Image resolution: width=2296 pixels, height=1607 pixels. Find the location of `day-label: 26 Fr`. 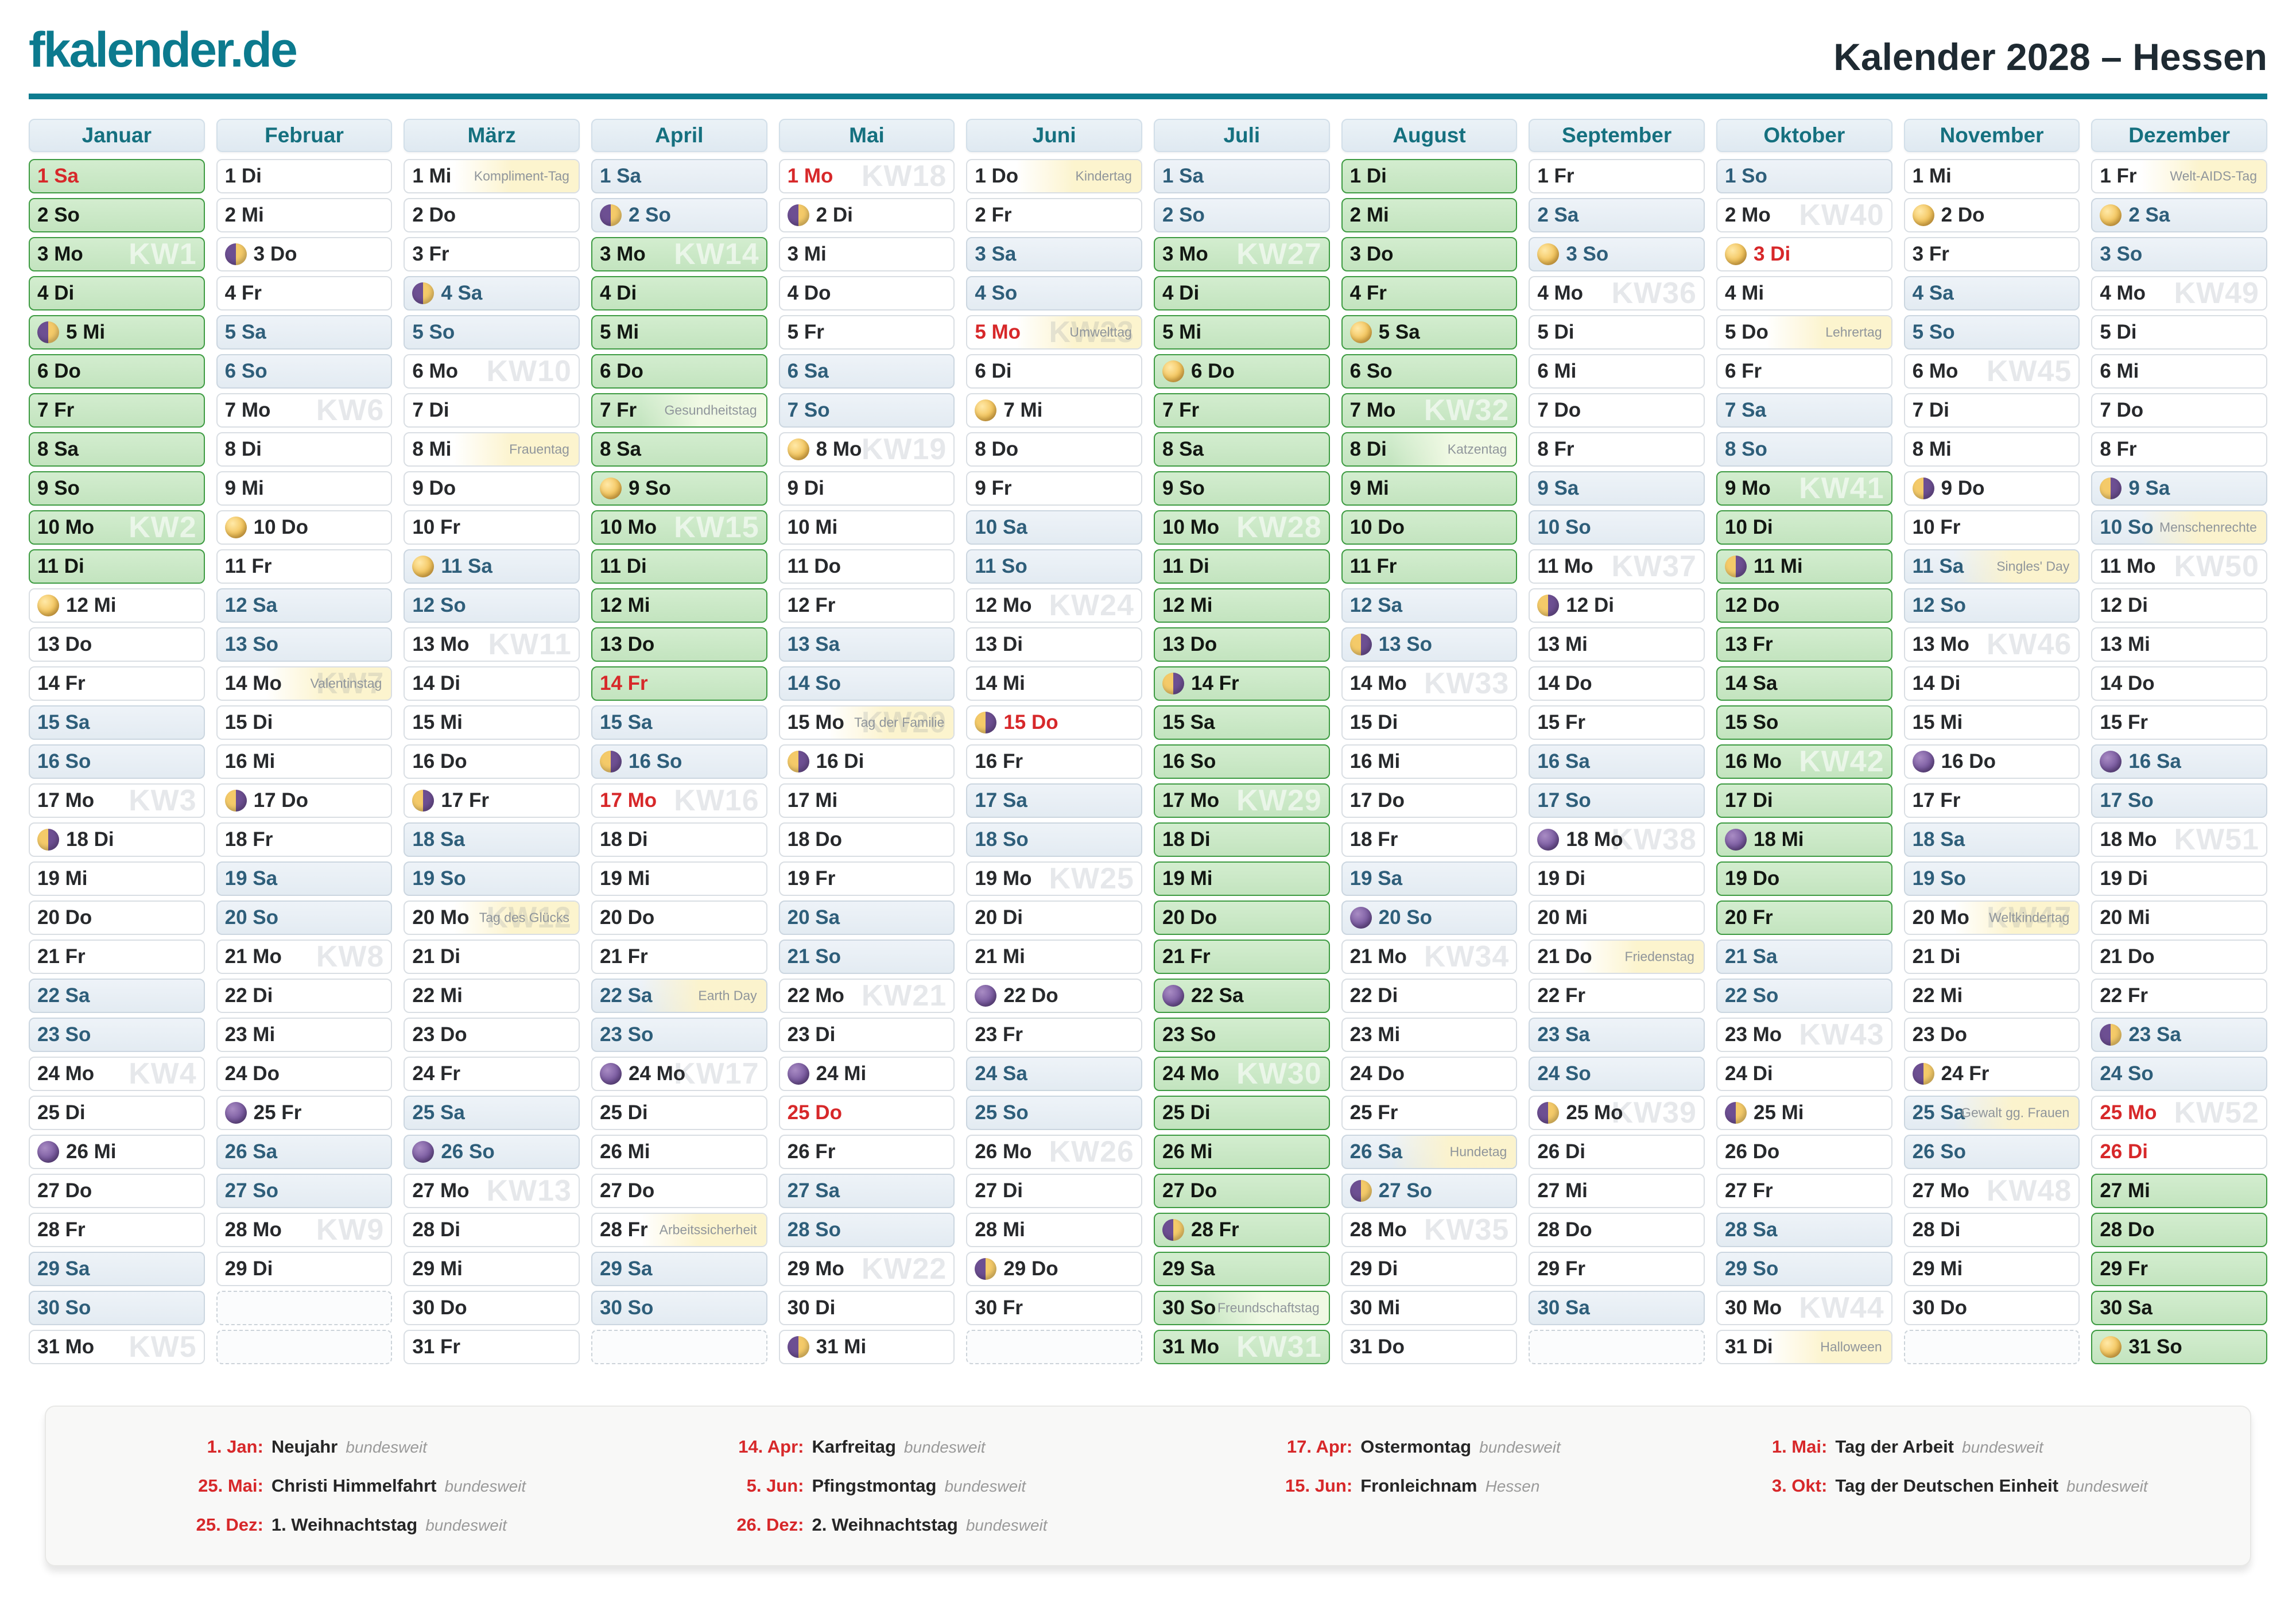

day-label: 26 Fr is located at coordinates (811, 1151).